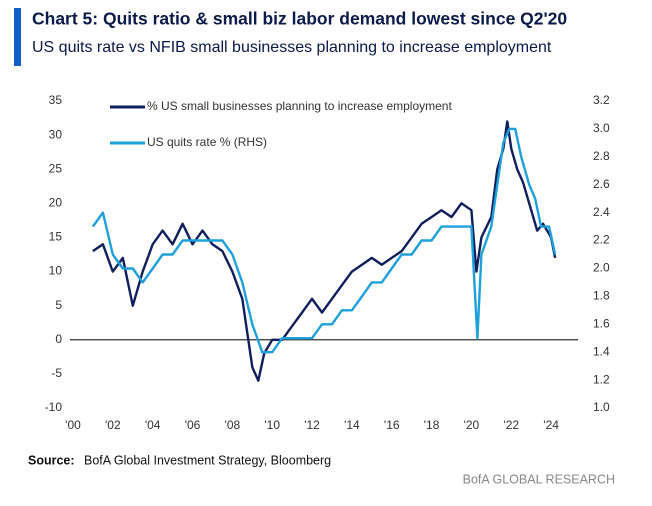  I want to click on x-tick-label: '08, so click(233, 425).